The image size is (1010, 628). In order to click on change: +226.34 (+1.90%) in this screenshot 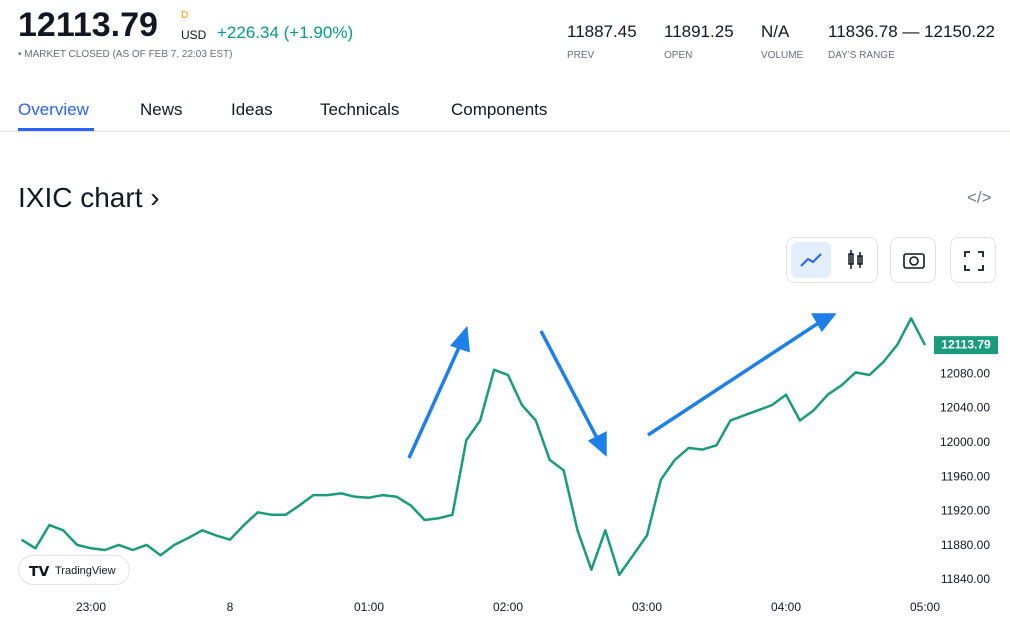, I will do `click(285, 32)`.